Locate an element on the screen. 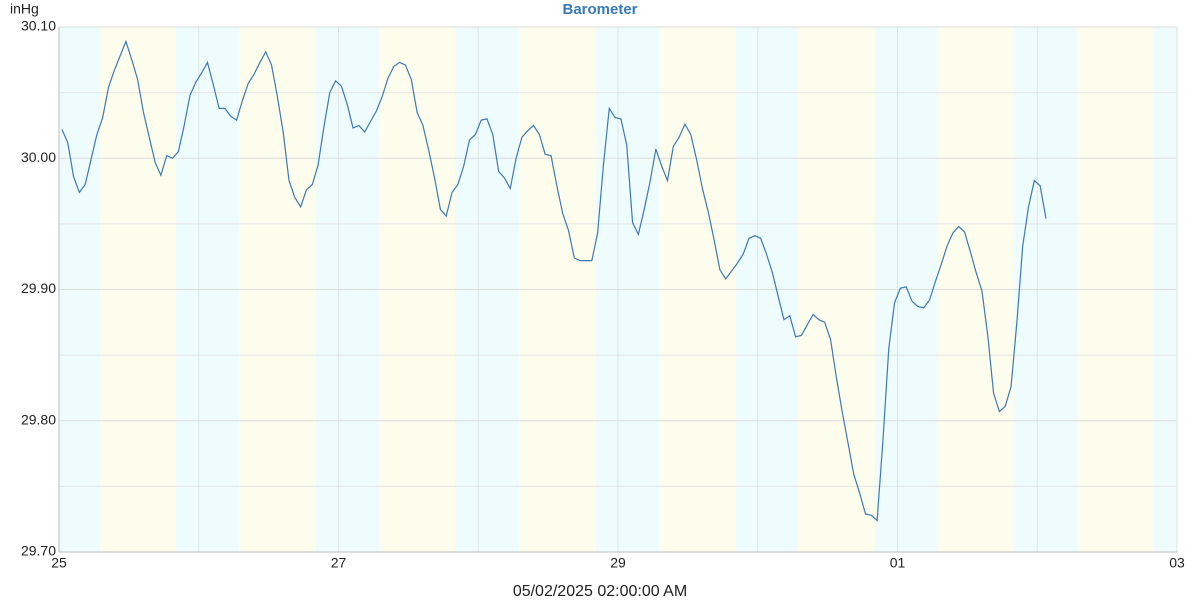  x-tick-label: 01 is located at coordinates (898, 563).